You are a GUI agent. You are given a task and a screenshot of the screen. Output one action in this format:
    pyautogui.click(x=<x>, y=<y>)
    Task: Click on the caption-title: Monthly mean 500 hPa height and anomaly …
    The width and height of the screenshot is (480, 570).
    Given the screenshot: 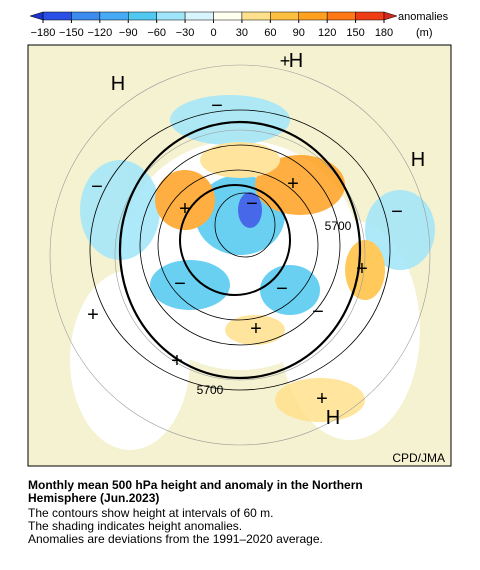 What is the action you would take?
    pyautogui.click(x=195, y=492)
    